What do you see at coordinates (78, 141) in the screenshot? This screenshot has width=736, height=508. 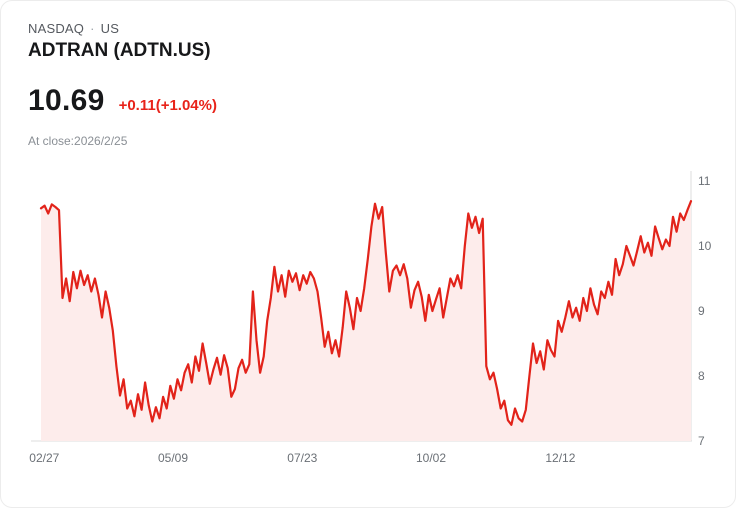 I see `at-close-label: At close:2026/2/25` at bounding box center [78, 141].